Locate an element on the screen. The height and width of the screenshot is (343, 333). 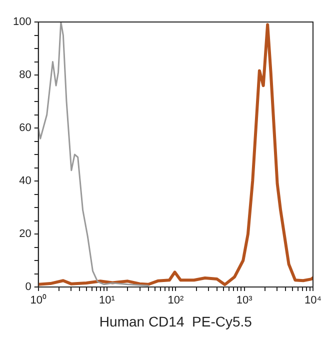
x-tick-label: 10⁴ is located at coordinates (313, 300).